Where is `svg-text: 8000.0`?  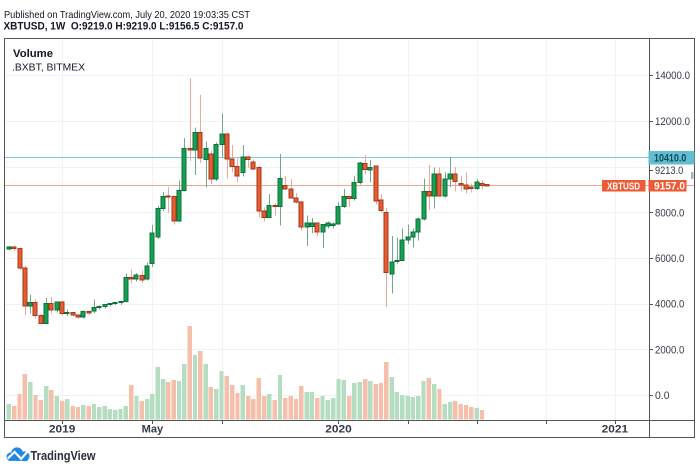 svg-text: 8000.0 is located at coordinates (669, 213).